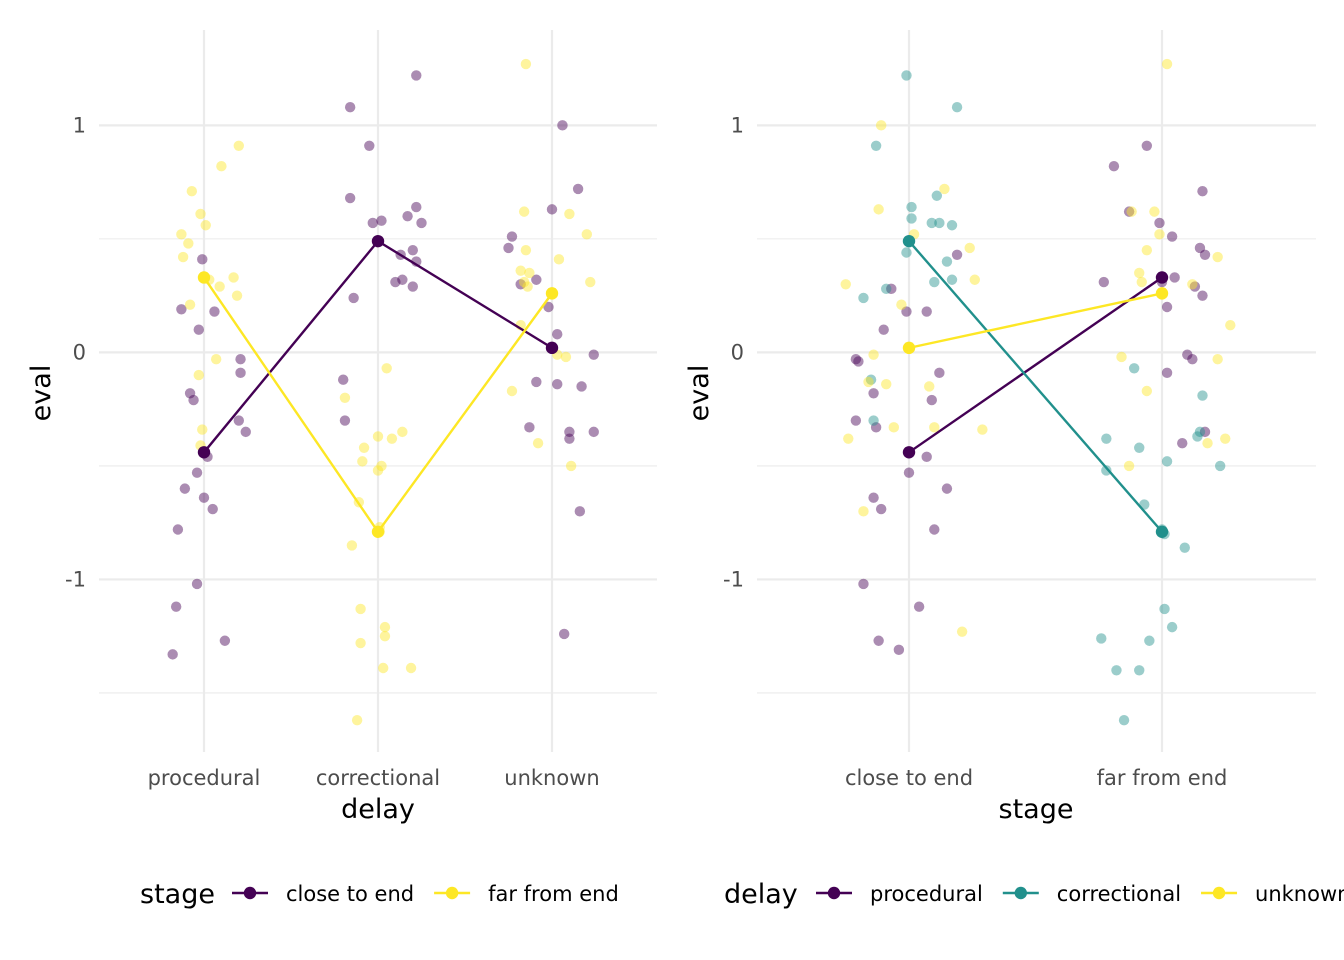  I want to click on x-axis-title: delay, so click(378, 809).